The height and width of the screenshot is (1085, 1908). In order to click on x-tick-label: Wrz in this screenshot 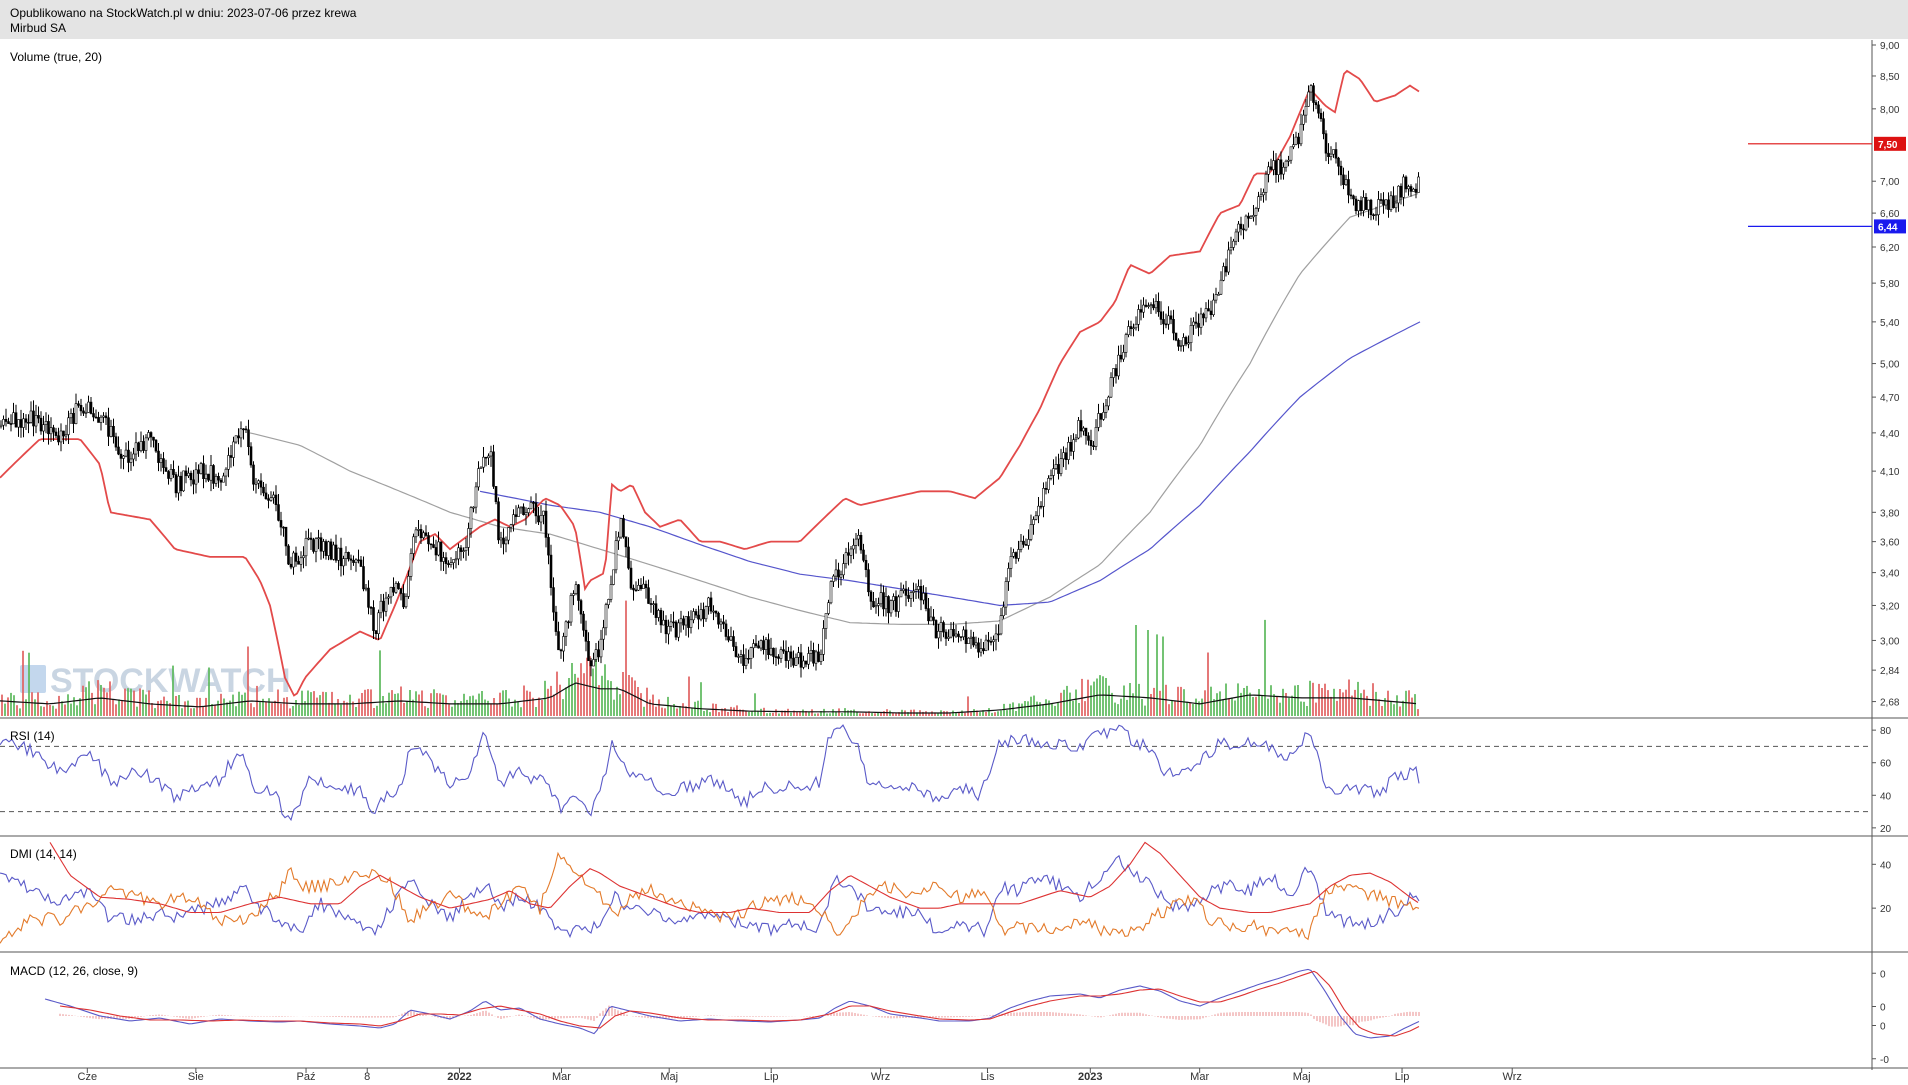, I will do `click(880, 1077)`.